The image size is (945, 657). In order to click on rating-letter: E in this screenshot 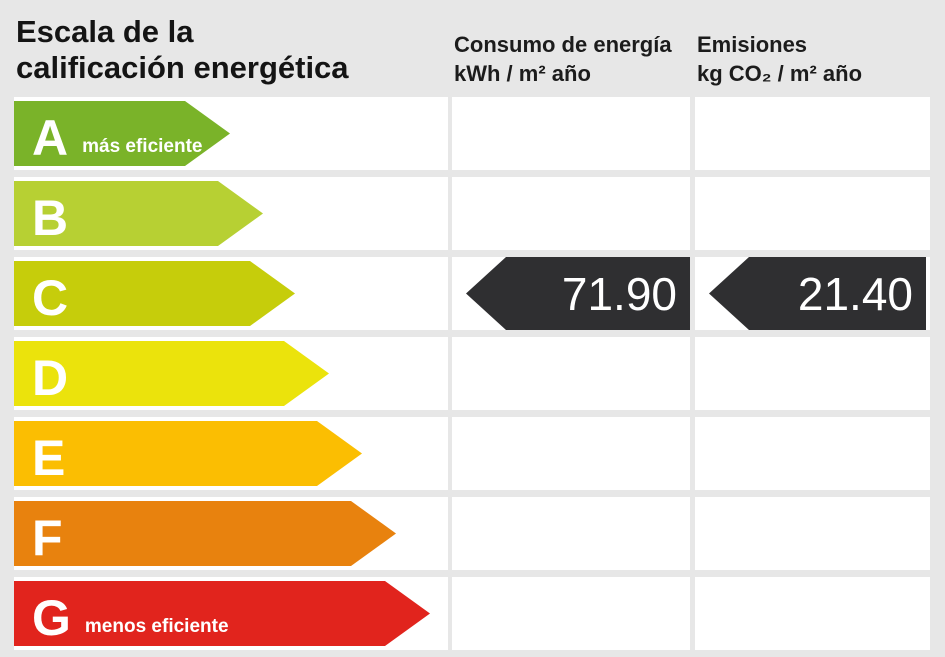, I will do `click(49, 457)`.